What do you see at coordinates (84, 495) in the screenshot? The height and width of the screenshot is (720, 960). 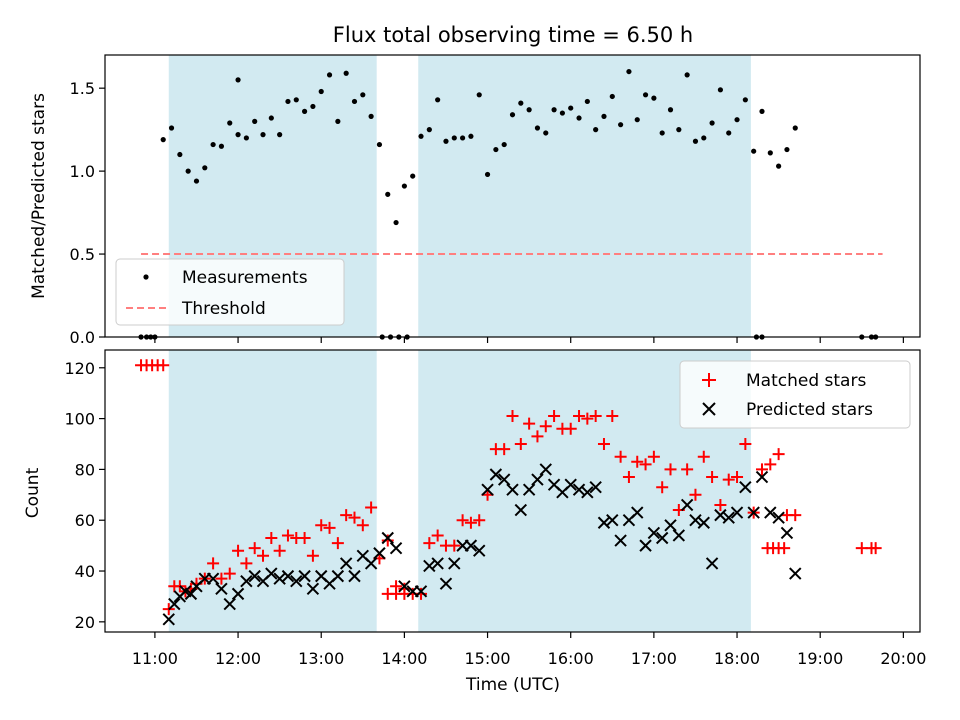 I see `bottom-y-axis: 20 40 60 80 100 120` at bounding box center [84, 495].